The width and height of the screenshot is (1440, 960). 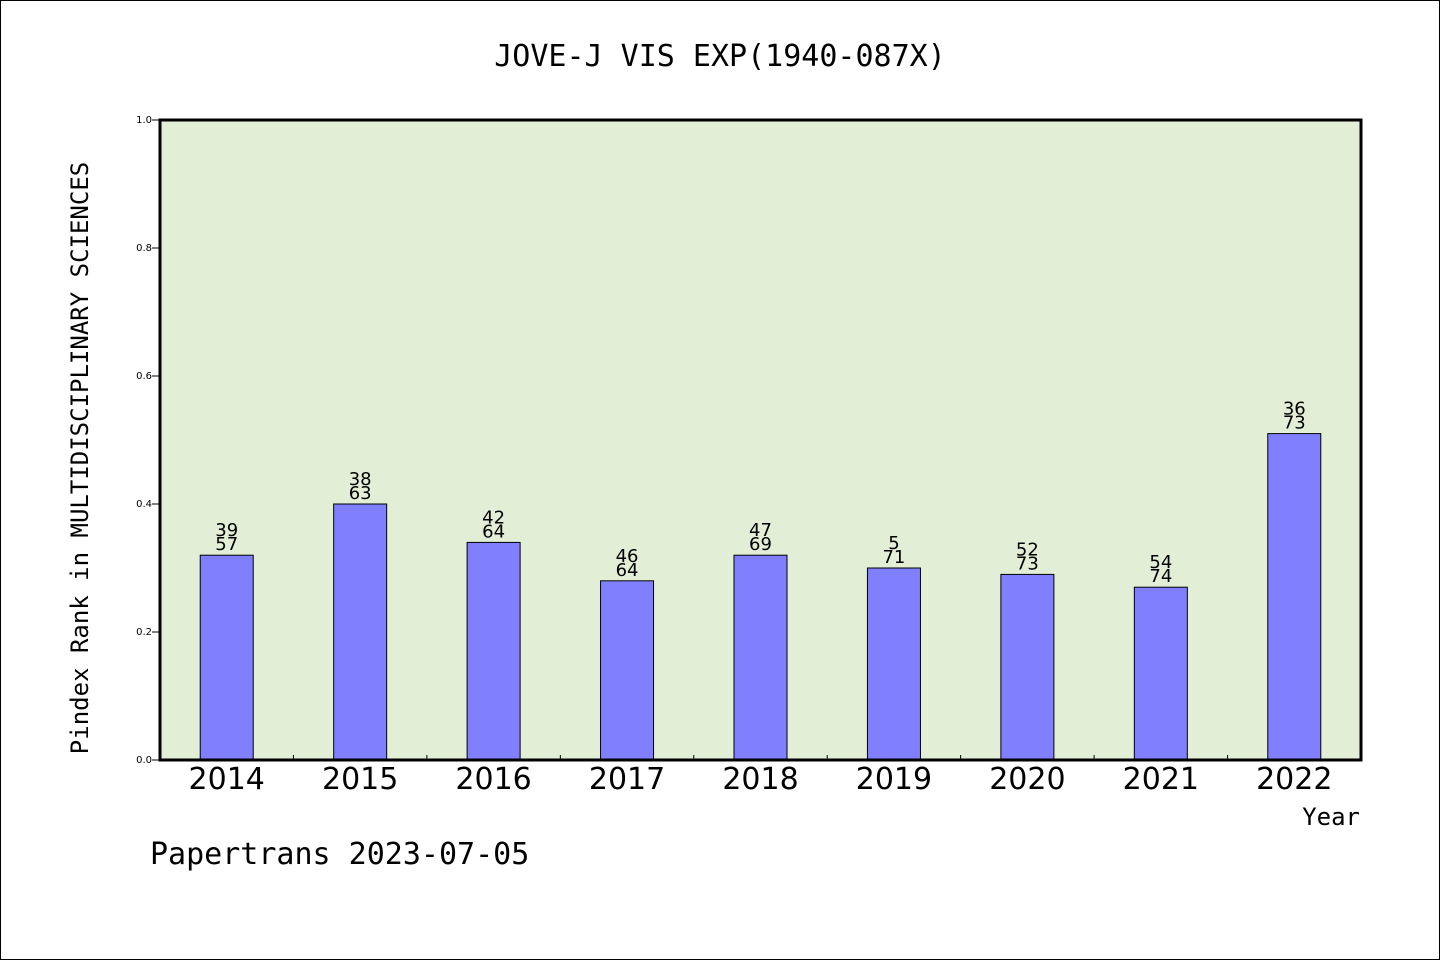 I want to click on x-tick-label: 2022, so click(x=1294, y=779).